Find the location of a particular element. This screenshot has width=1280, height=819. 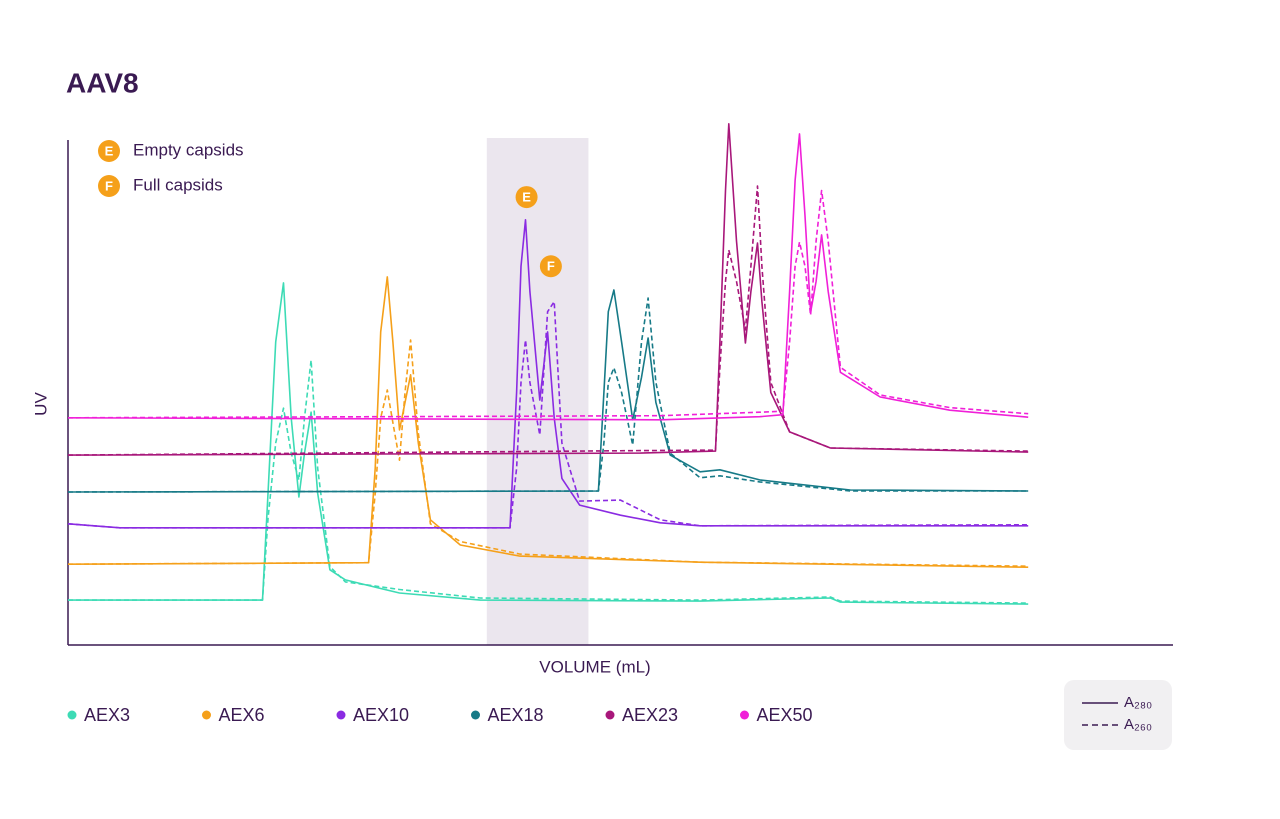

key-letter: E is located at coordinates (109, 150).